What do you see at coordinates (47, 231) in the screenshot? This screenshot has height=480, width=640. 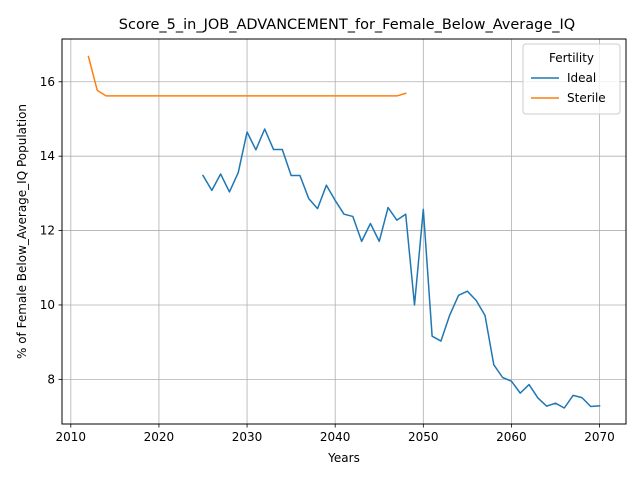 I see `y-tick-label: 12` at bounding box center [47, 231].